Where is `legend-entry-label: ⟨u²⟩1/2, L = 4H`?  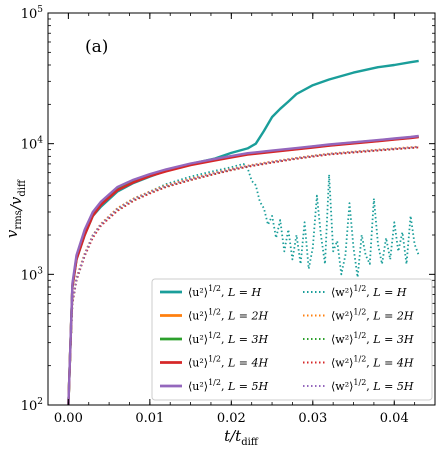
legend-entry-label: ⟨u²⟩1/2, L = 4H is located at coordinates (228, 362).